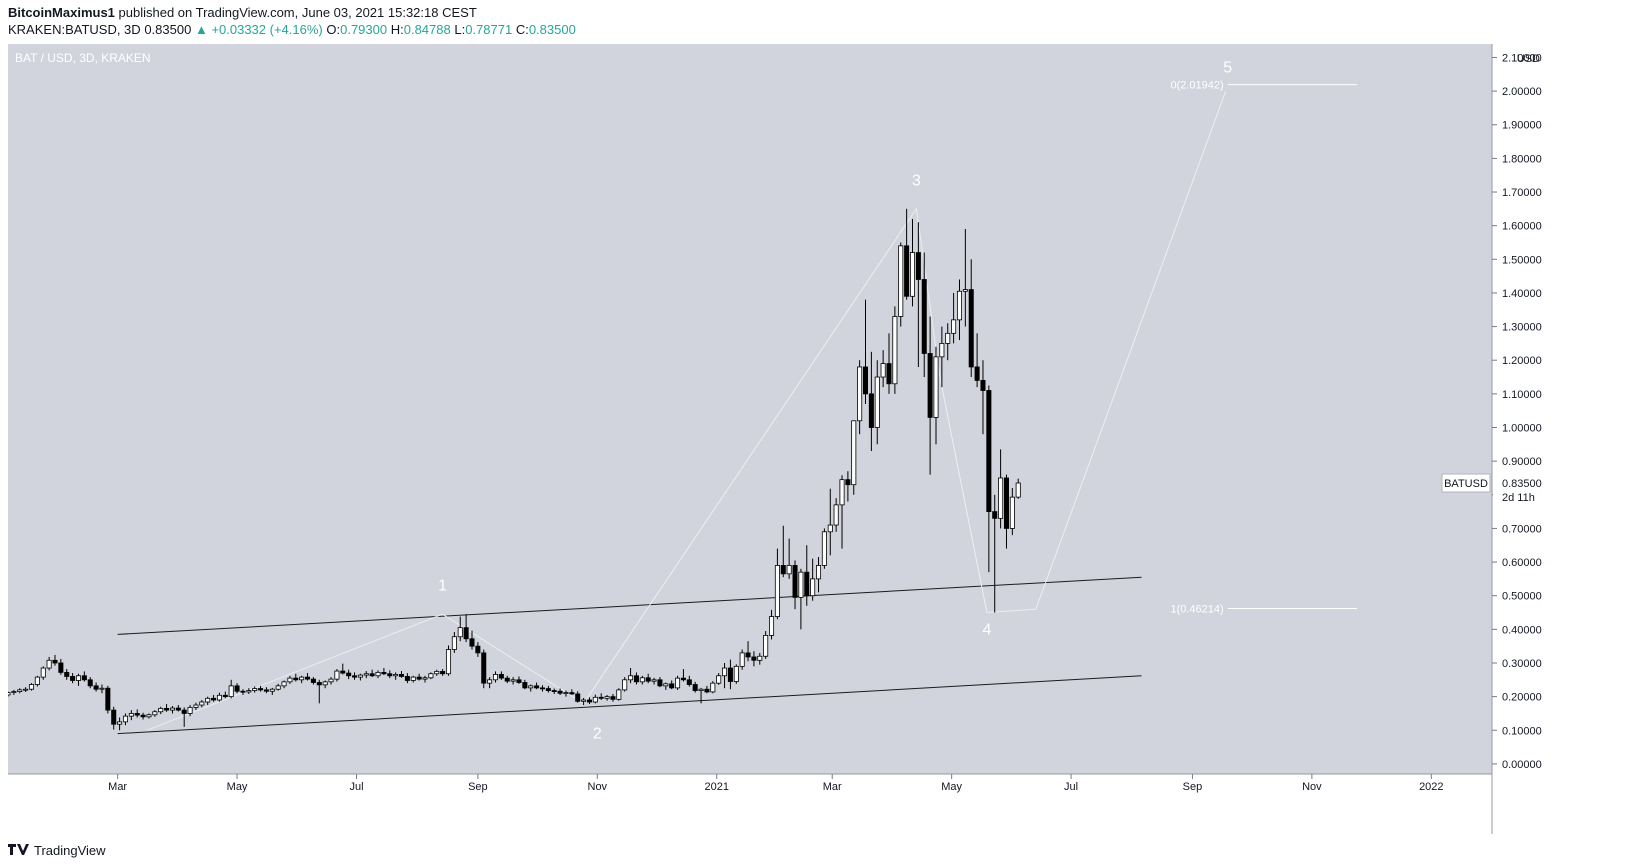  Describe the element at coordinates (597, 734) in the screenshot. I see `wave-label: 2` at that location.